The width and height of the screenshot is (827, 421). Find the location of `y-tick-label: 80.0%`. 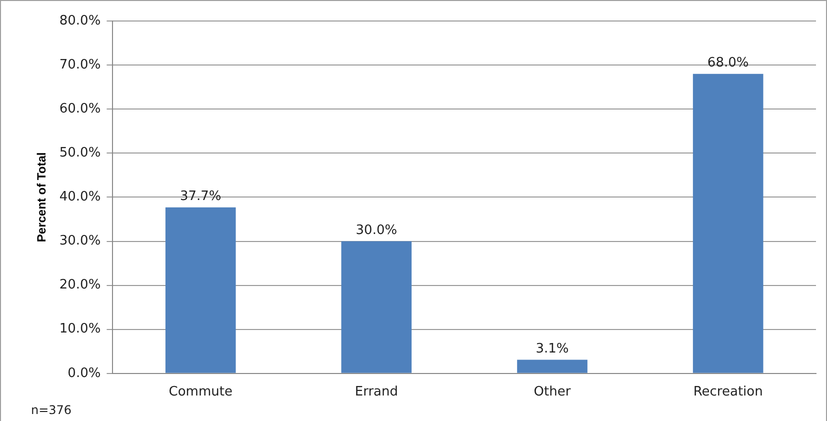

y-tick-label: 80.0% is located at coordinates (80, 20).